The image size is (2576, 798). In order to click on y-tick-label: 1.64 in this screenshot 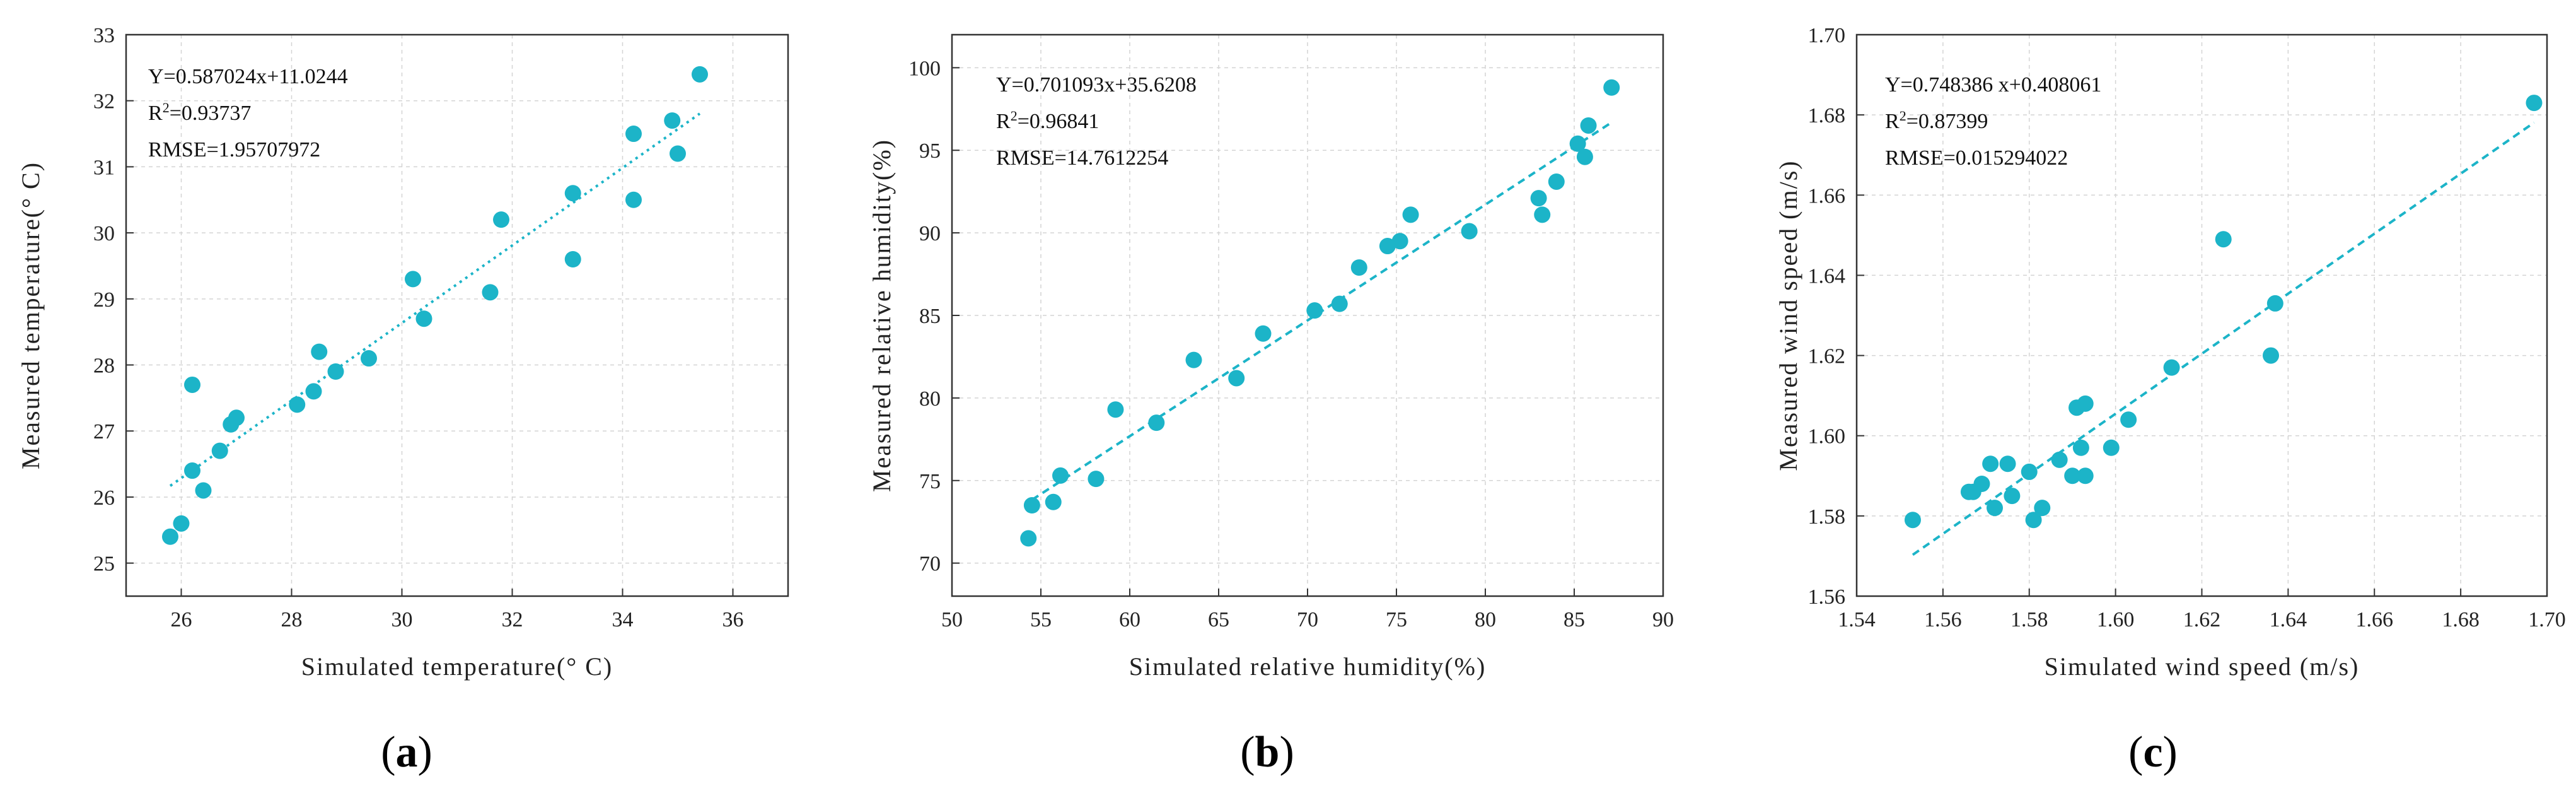, I will do `click(1827, 276)`.